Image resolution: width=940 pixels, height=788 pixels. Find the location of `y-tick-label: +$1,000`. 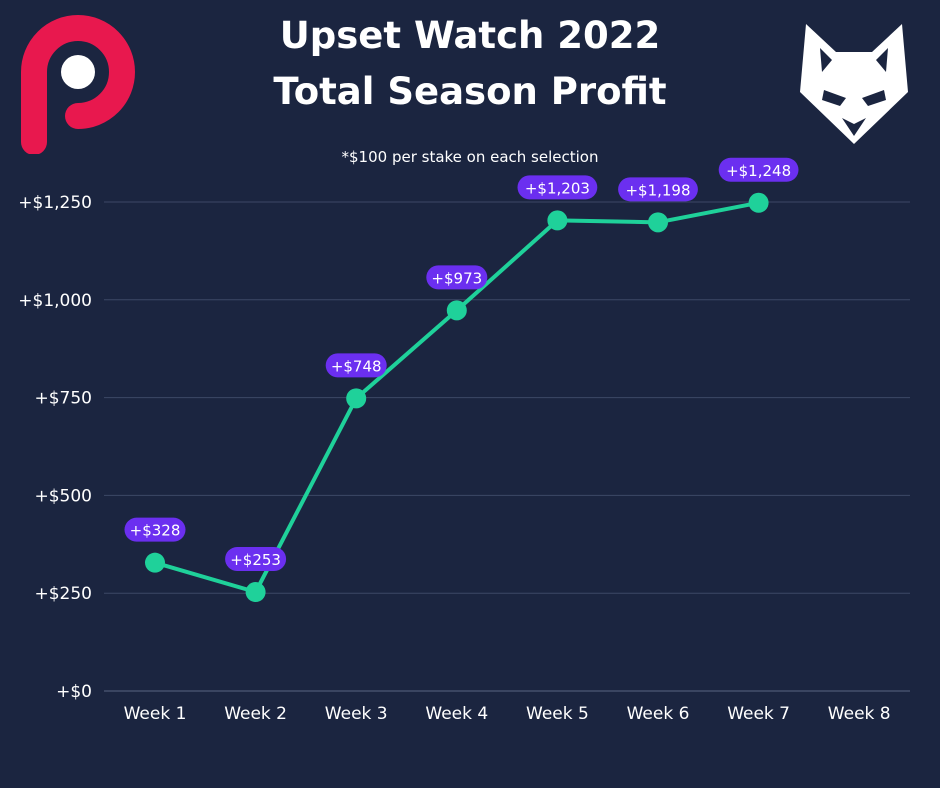

y-tick-label: +$1,000 is located at coordinates (55, 301).